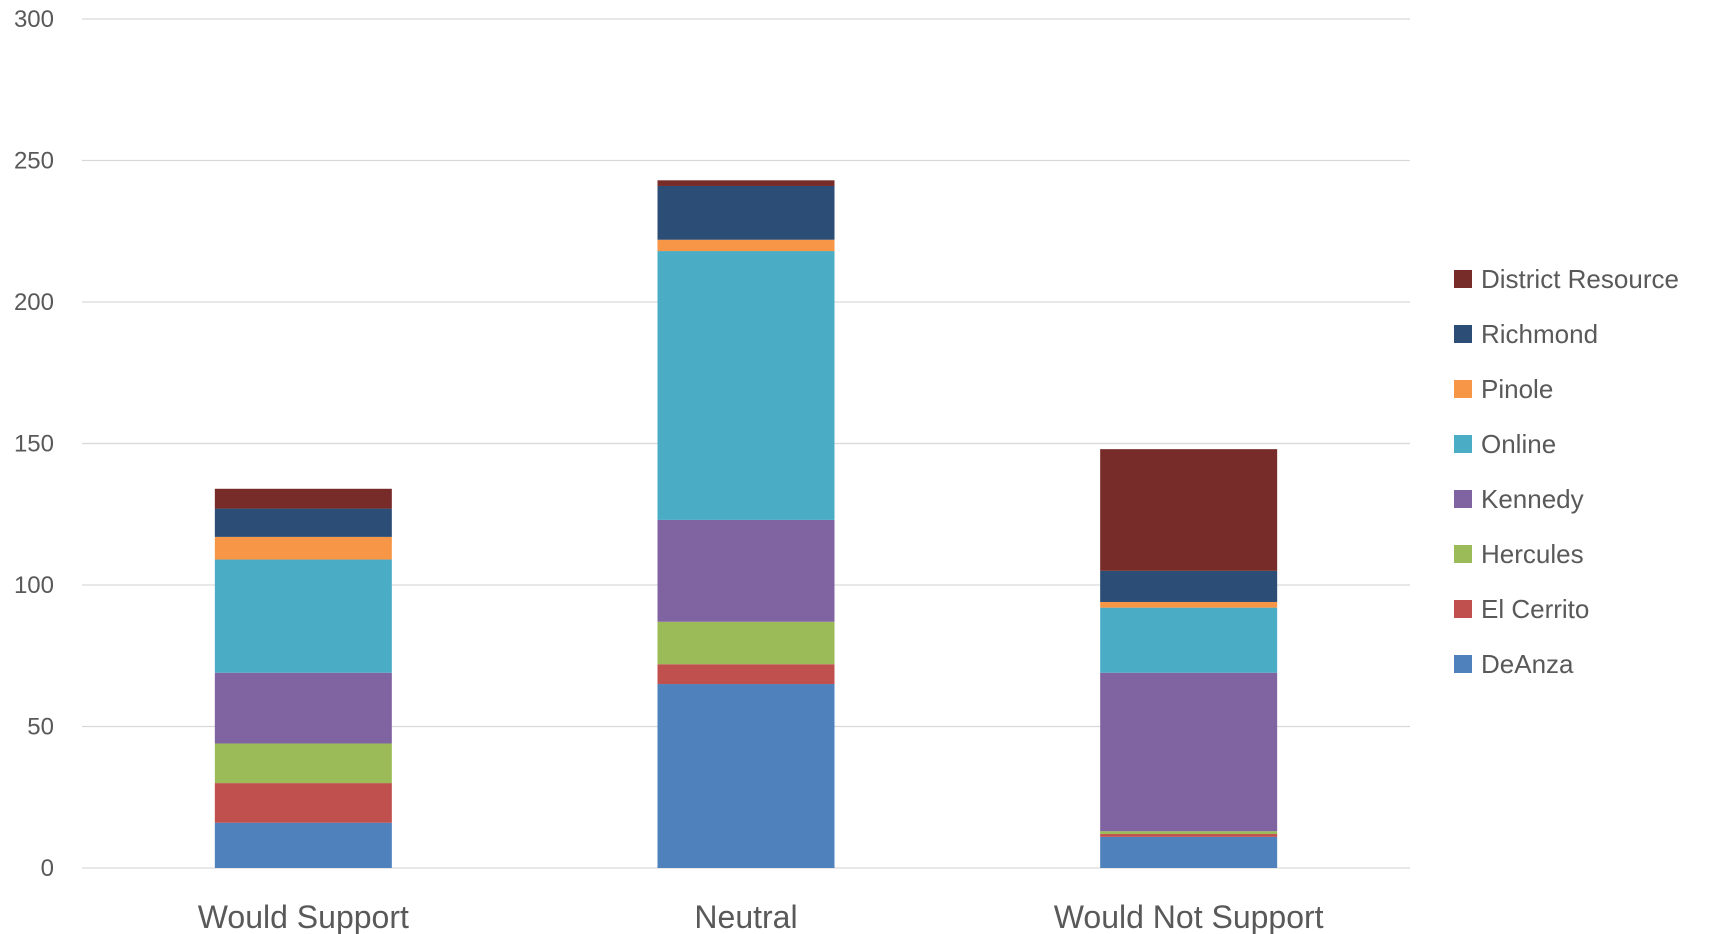 The height and width of the screenshot is (934, 1709). I want to click on legend-item: Online, so click(1505, 444).